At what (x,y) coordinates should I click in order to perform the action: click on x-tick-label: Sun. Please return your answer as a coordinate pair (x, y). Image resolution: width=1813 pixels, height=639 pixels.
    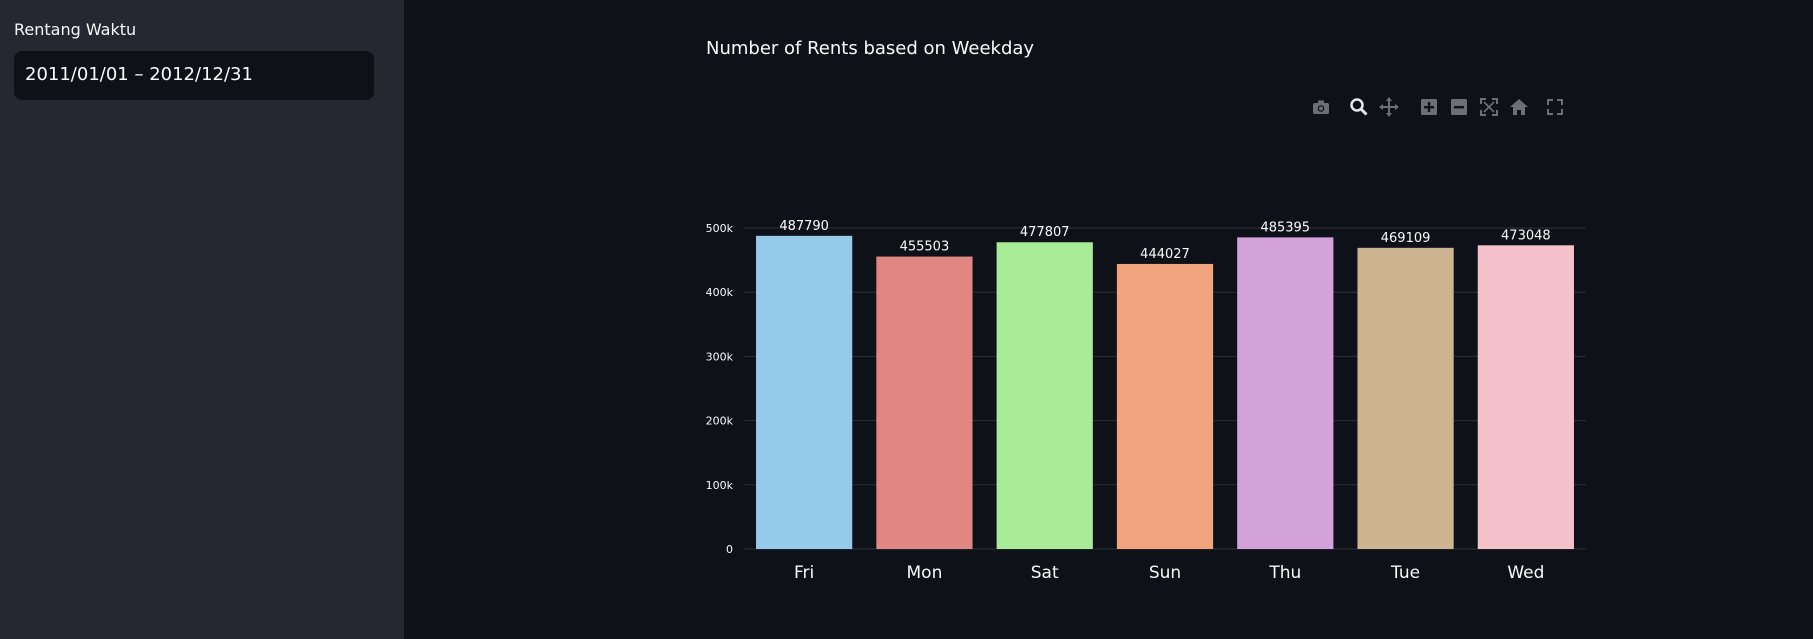
    Looking at the image, I should click on (1165, 573).